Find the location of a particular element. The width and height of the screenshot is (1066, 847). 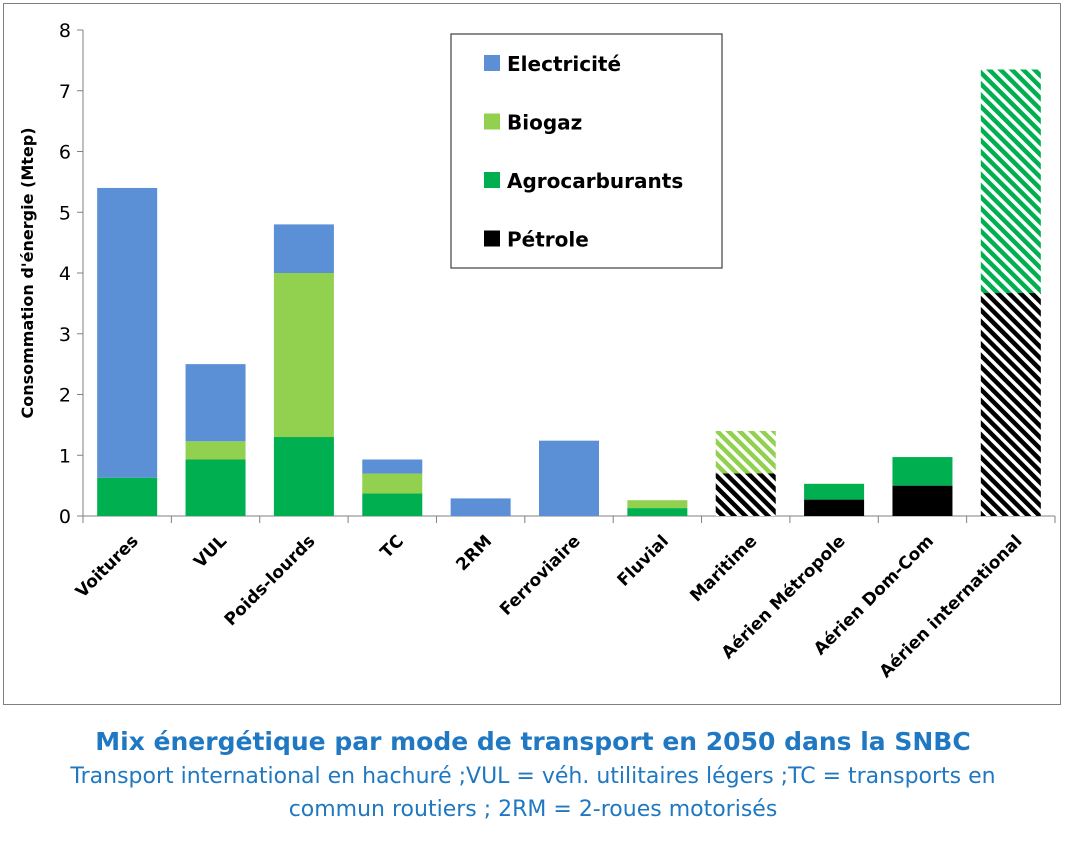

y-tick-label: 4 is located at coordinates (65, 274).